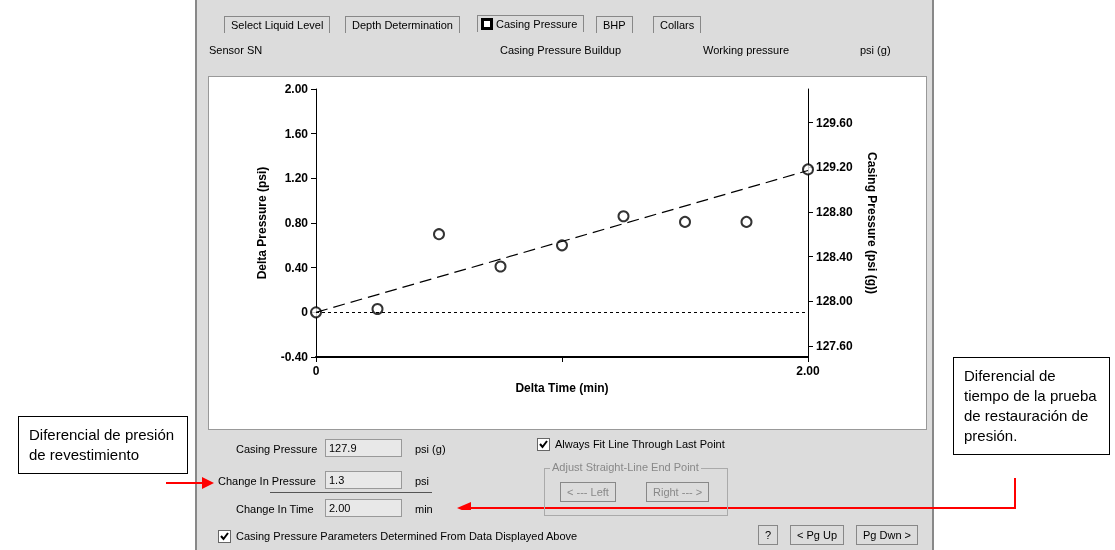  Describe the element at coordinates (305, 312) in the screenshot. I see `y-tick-label: 0` at that location.